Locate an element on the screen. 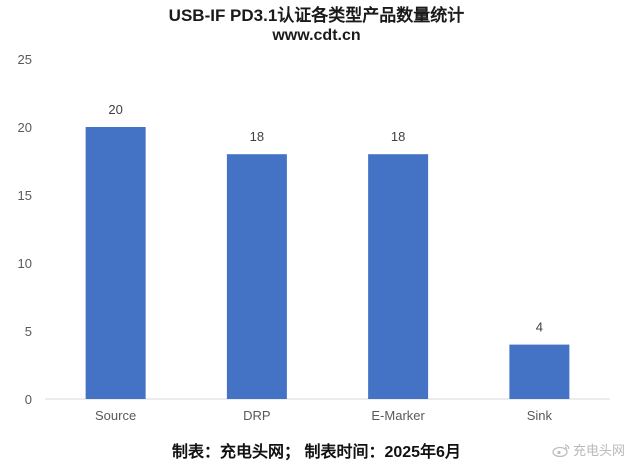 The width and height of the screenshot is (633, 464). bar-e-marker is located at coordinates (398, 276).